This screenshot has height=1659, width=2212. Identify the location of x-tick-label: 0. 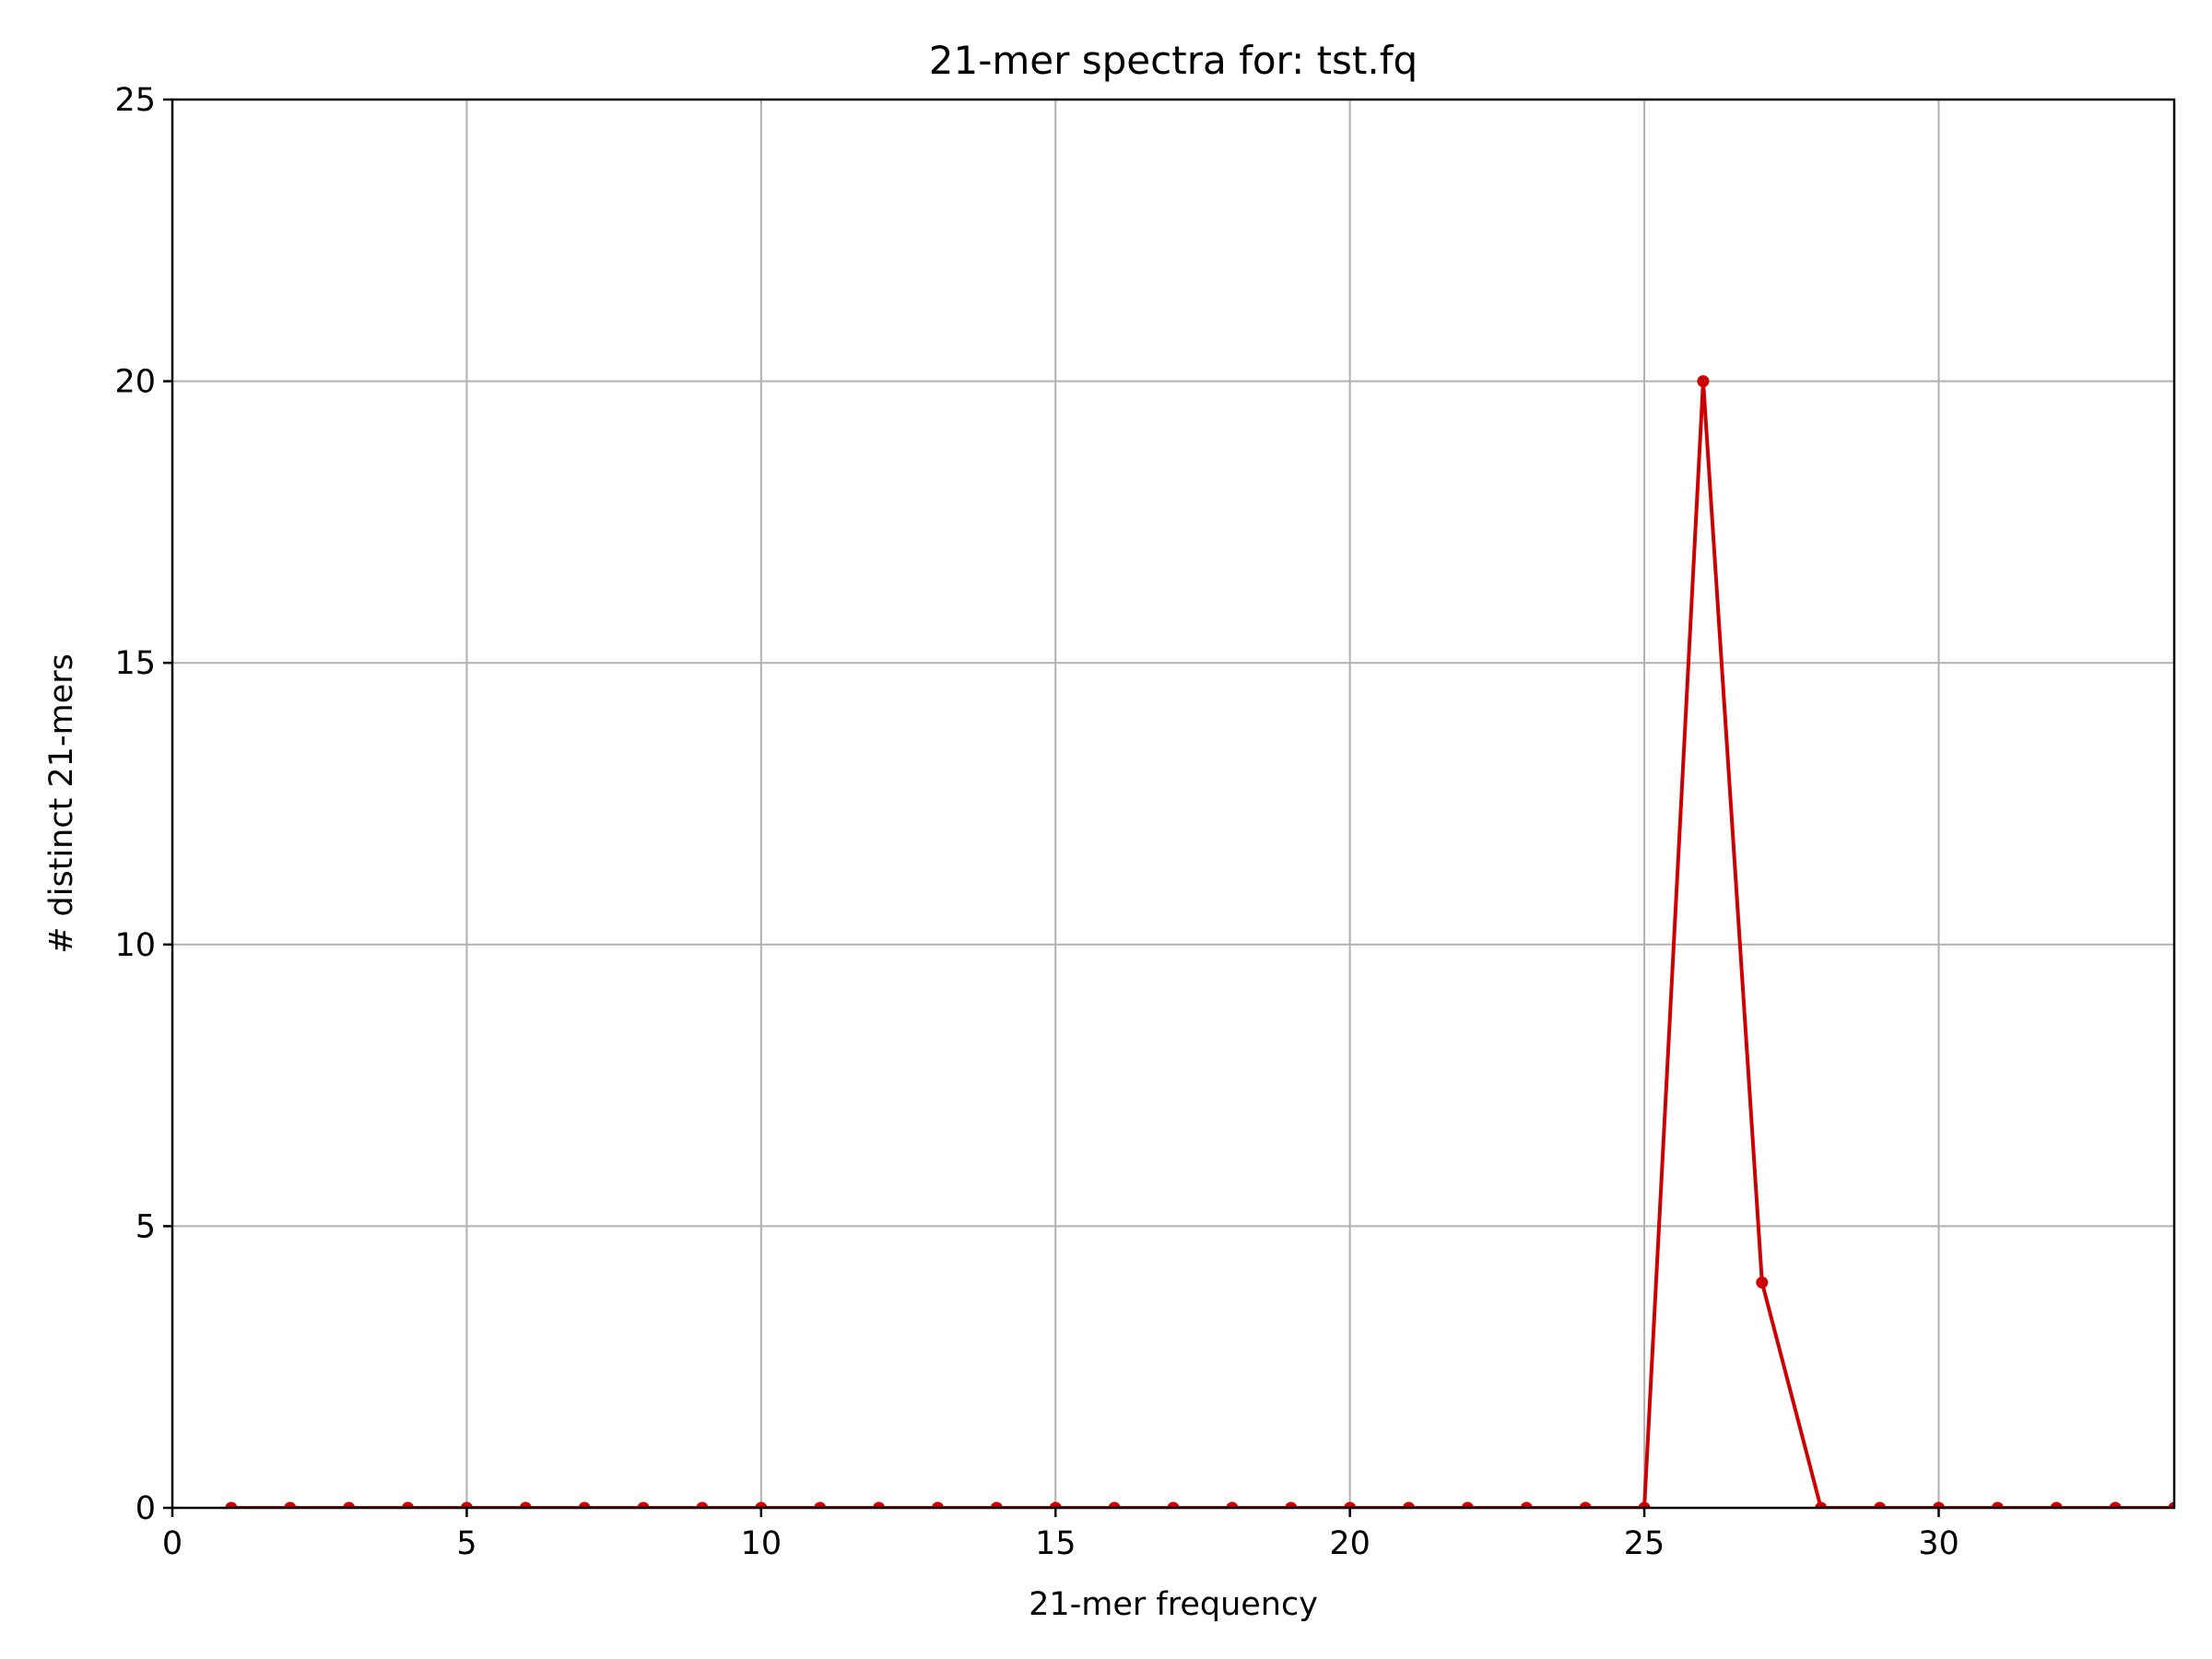
(172, 1543).